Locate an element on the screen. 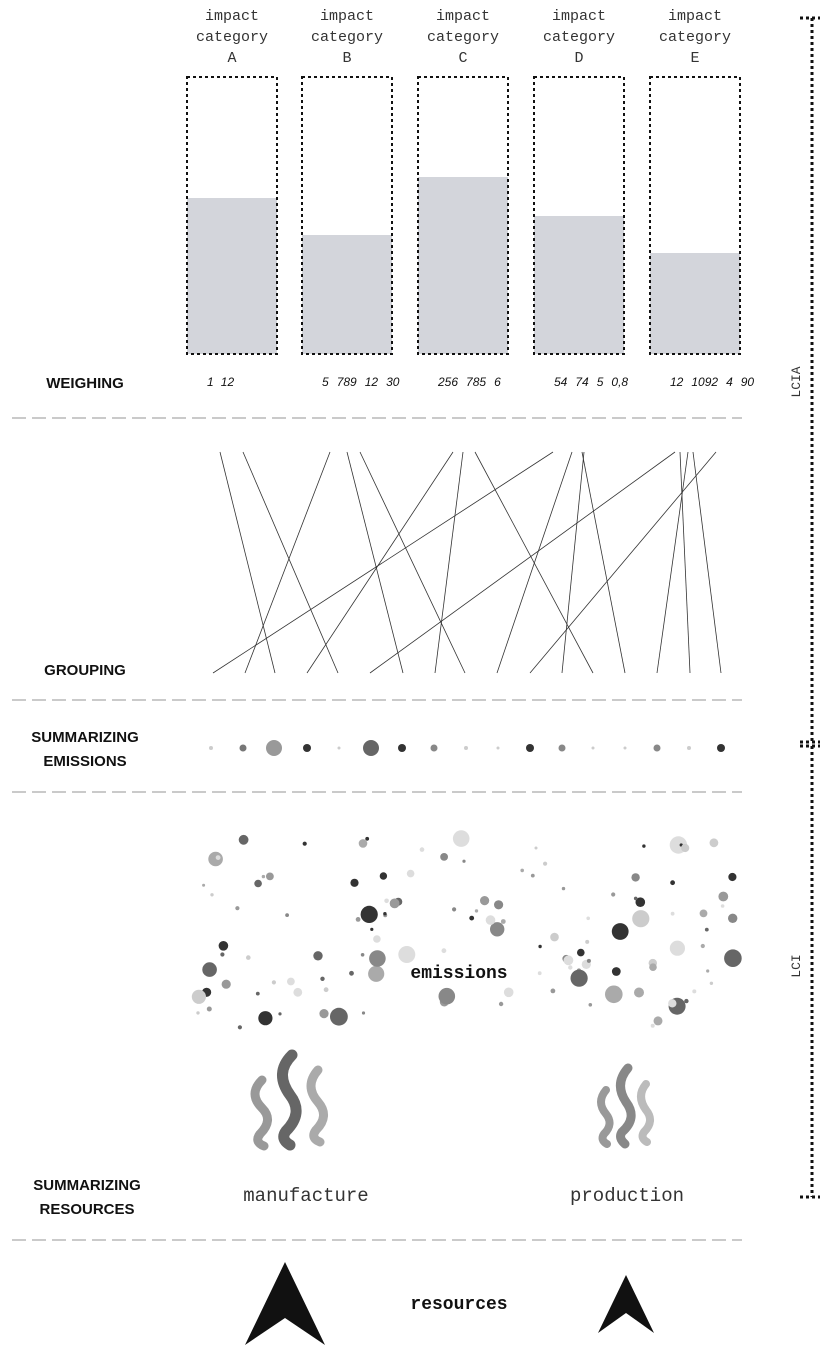 The height and width of the screenshot is (1345, 825). smoke-icon is located at coordinates (452, 1100).